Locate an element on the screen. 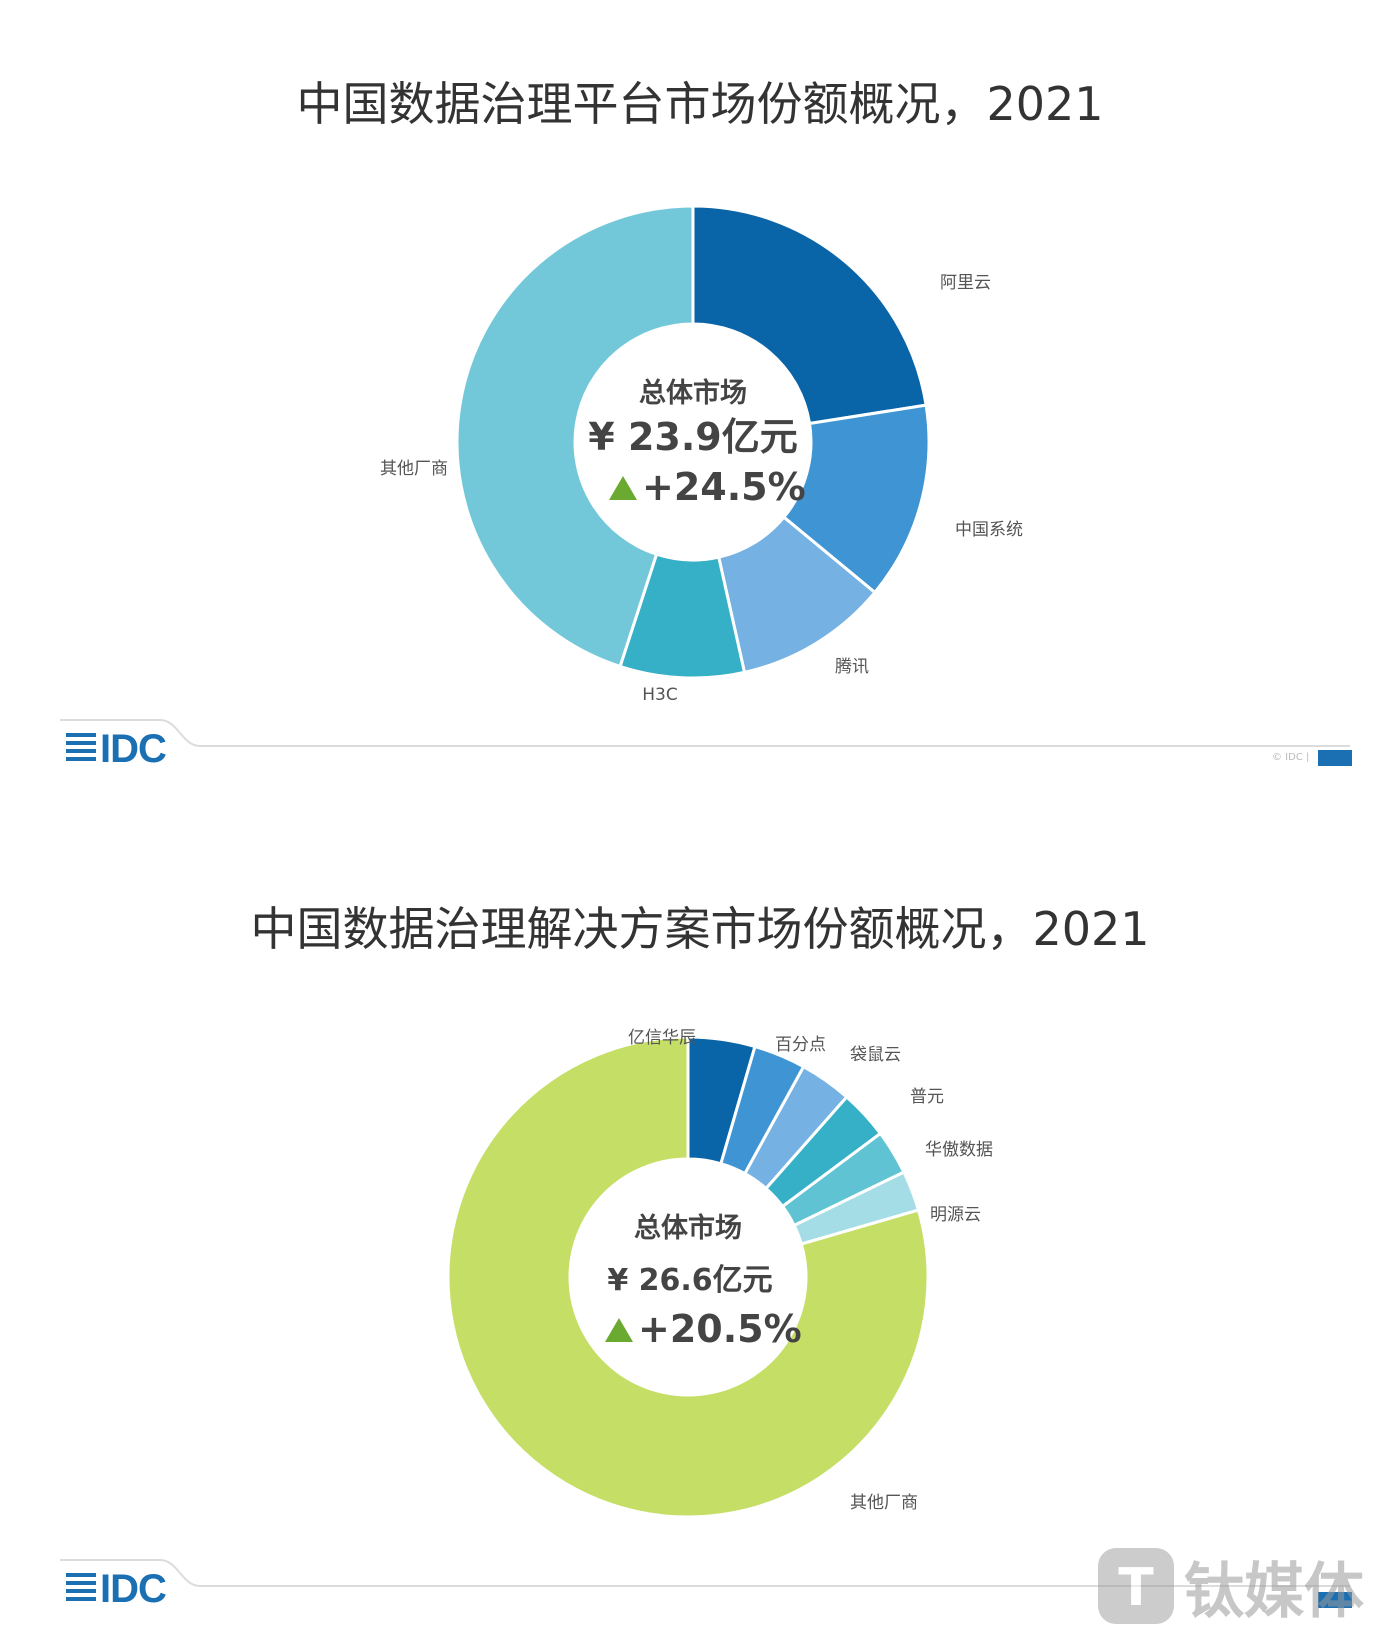 This screenshot has width=1400, height=1650. chart-2-label-6: 明源云 is located at coordinates (955, 1215).